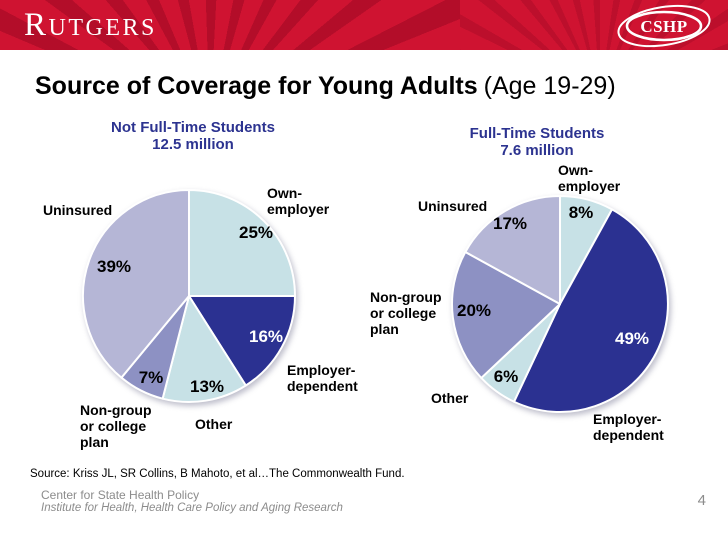 This screenshot has height=546, width=728. Describe the element at coordinates (256, 232) in the screenshot. I see `left-pct-own-employer: 25%` at that location.